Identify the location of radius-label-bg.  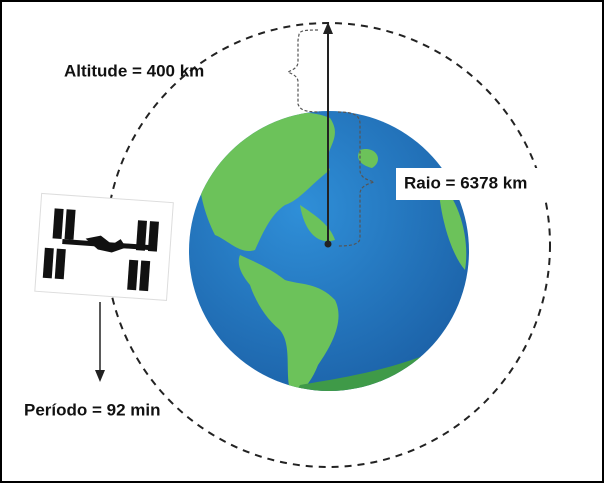
(499, 184).